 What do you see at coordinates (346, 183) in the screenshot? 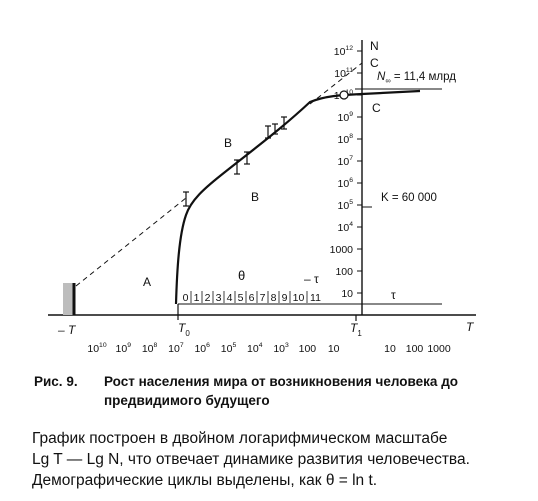
I see `n-axis-tick-label: 10⁶` at bounding box center [346, 183].